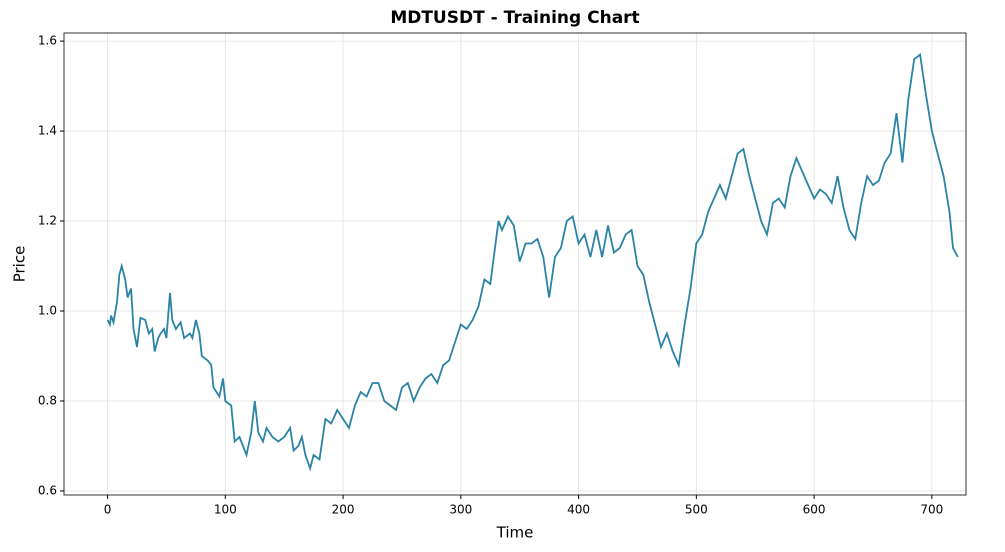 Image resolution: width=1005 pixels, height=552 pixels. I want to click on y-axis-label: Price, so click(20, 264).